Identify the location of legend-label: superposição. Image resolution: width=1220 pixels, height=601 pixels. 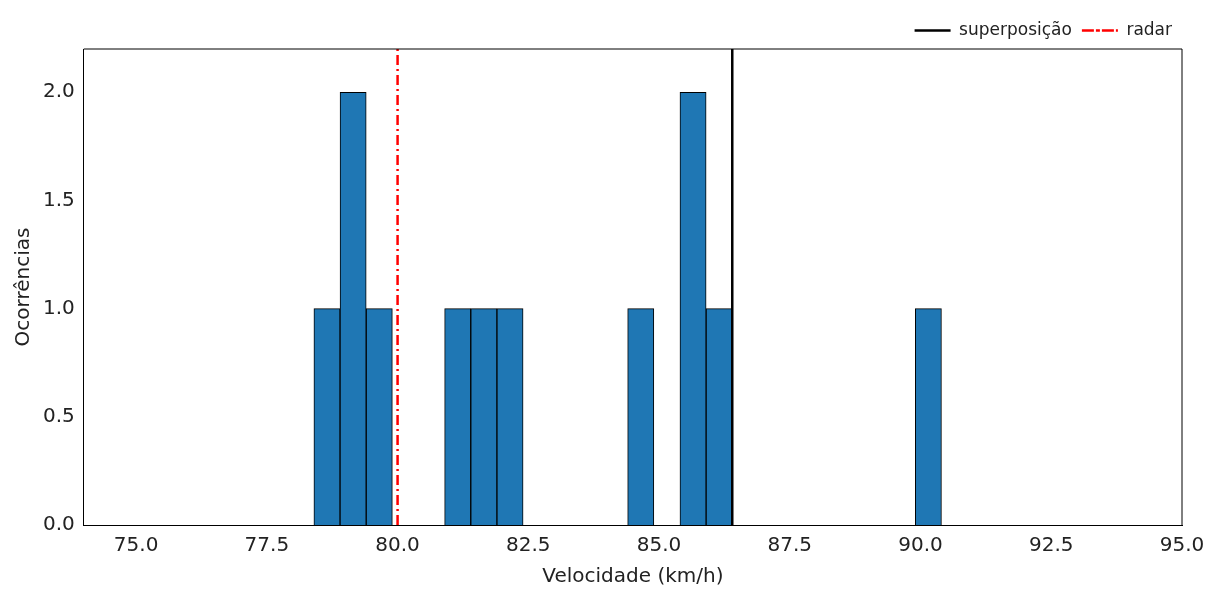
(1015, 28).